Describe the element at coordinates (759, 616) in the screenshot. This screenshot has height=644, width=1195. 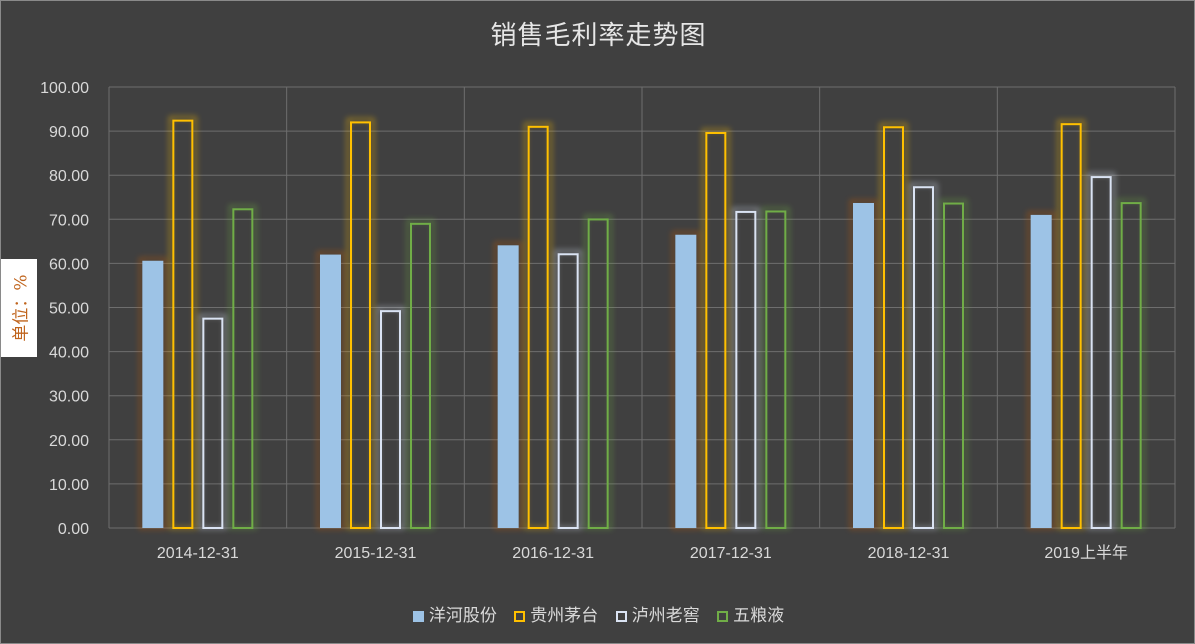
I see `legend-label-3: 五粮液` at that location.